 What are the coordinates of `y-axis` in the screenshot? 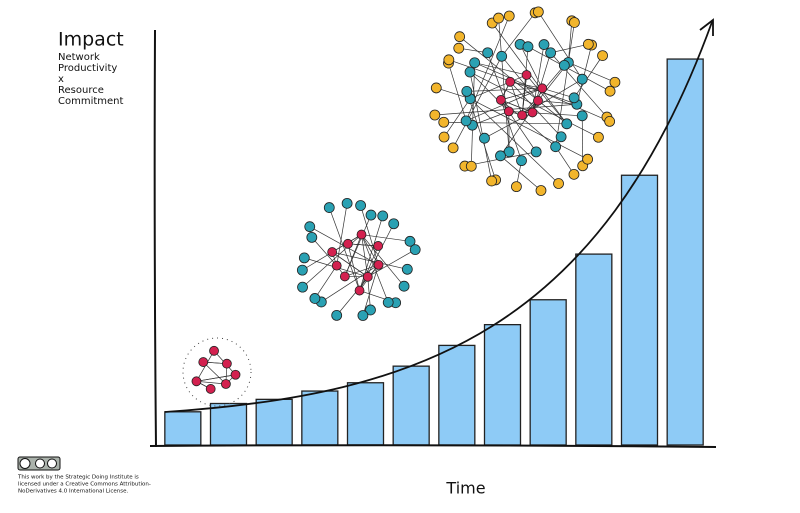 It's located at (155, 238).